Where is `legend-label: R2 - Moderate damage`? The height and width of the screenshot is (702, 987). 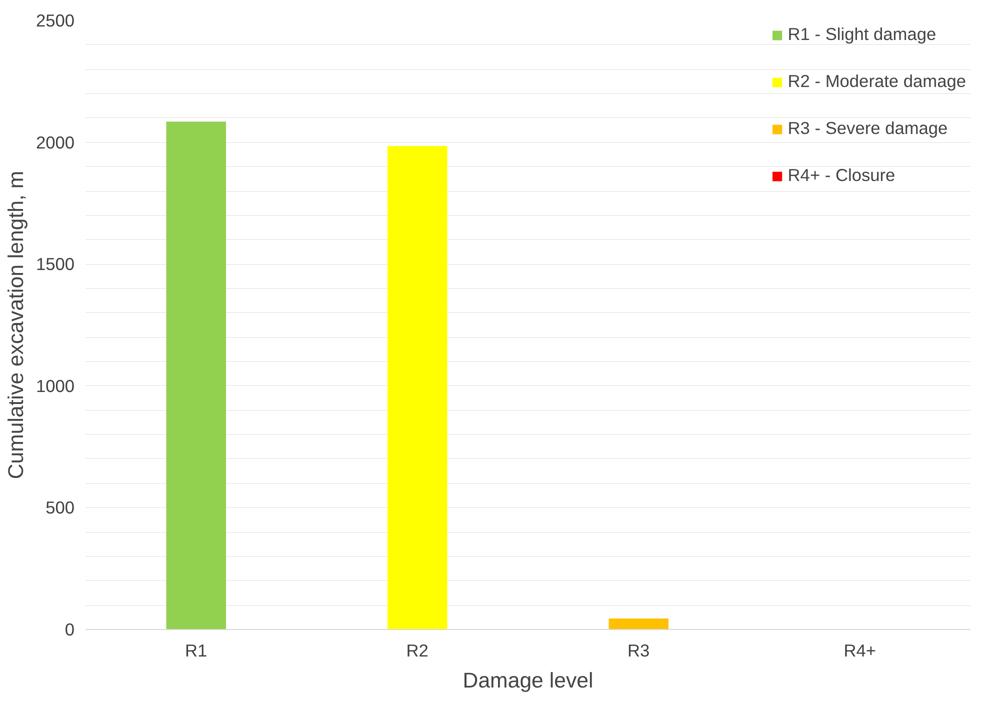
legend-label: R2 - Moderate damage is located at coordinates (877, 81).